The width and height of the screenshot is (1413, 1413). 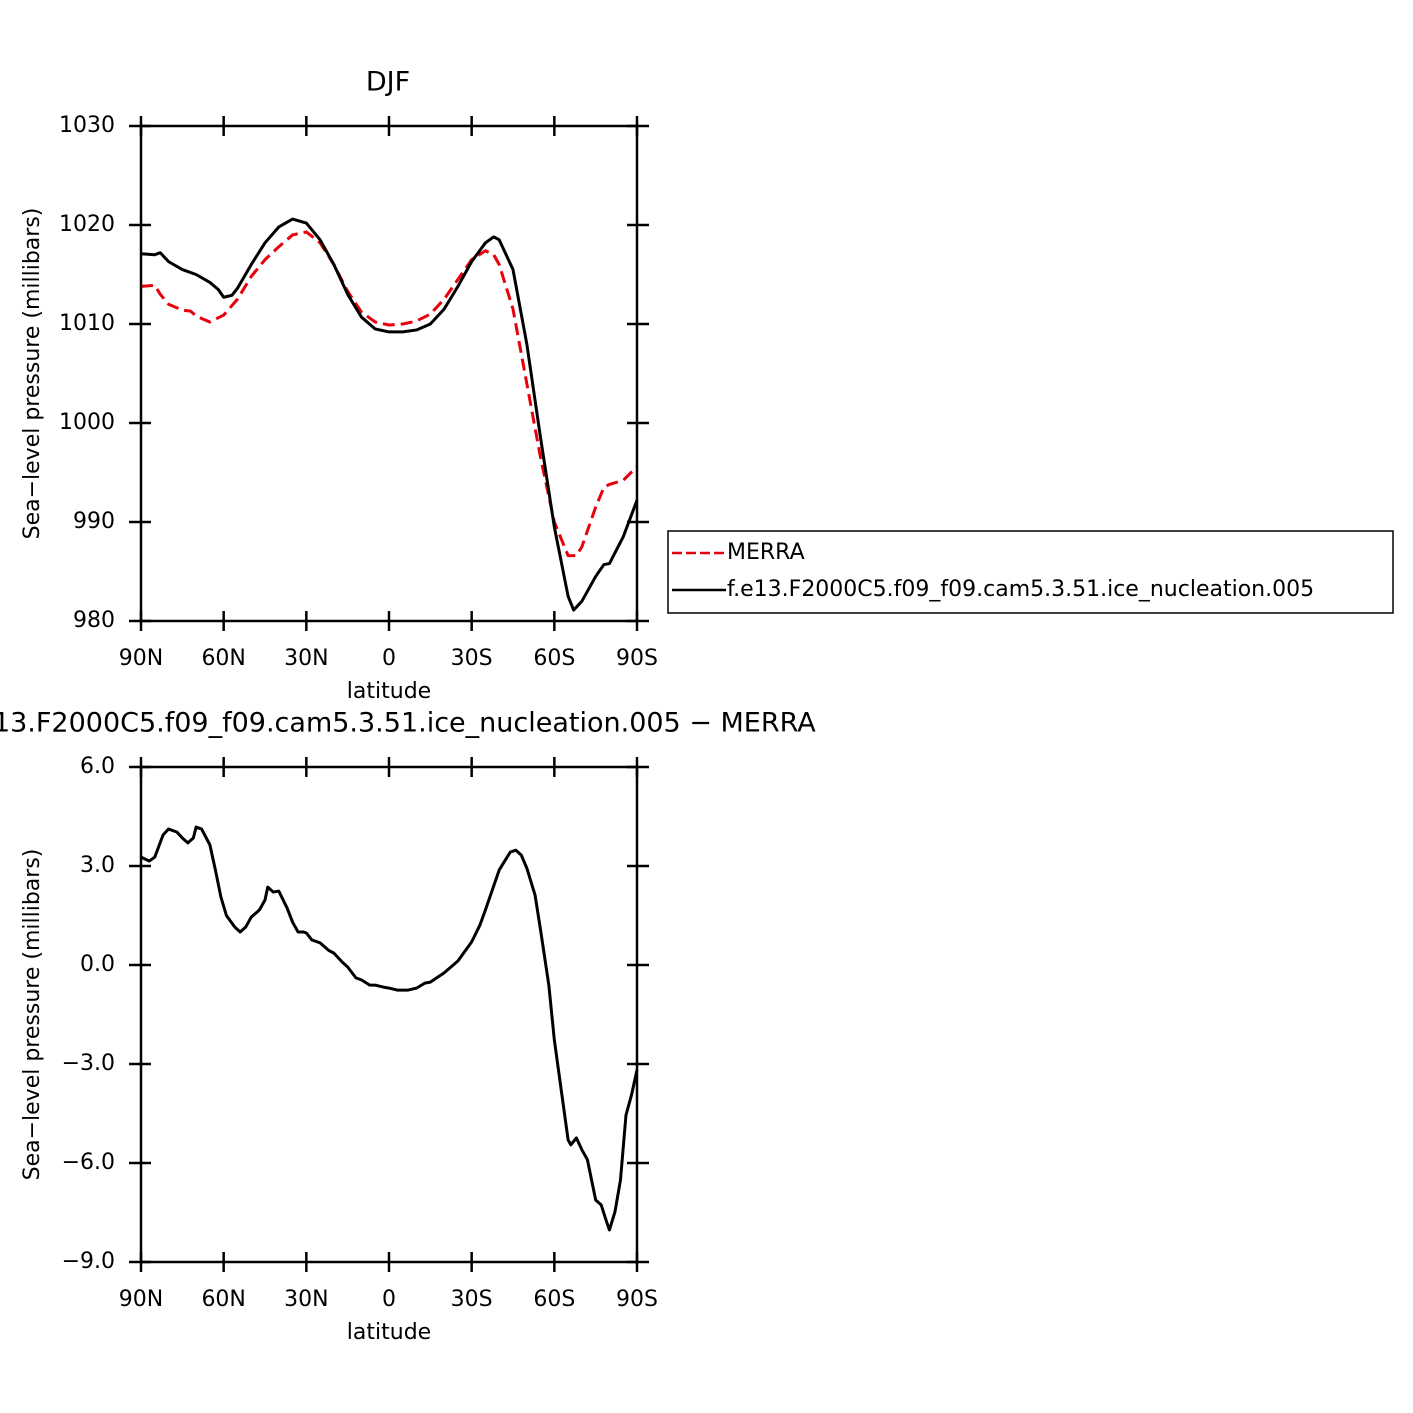 I want to click on legend-box, so click(x=1030, y=572).